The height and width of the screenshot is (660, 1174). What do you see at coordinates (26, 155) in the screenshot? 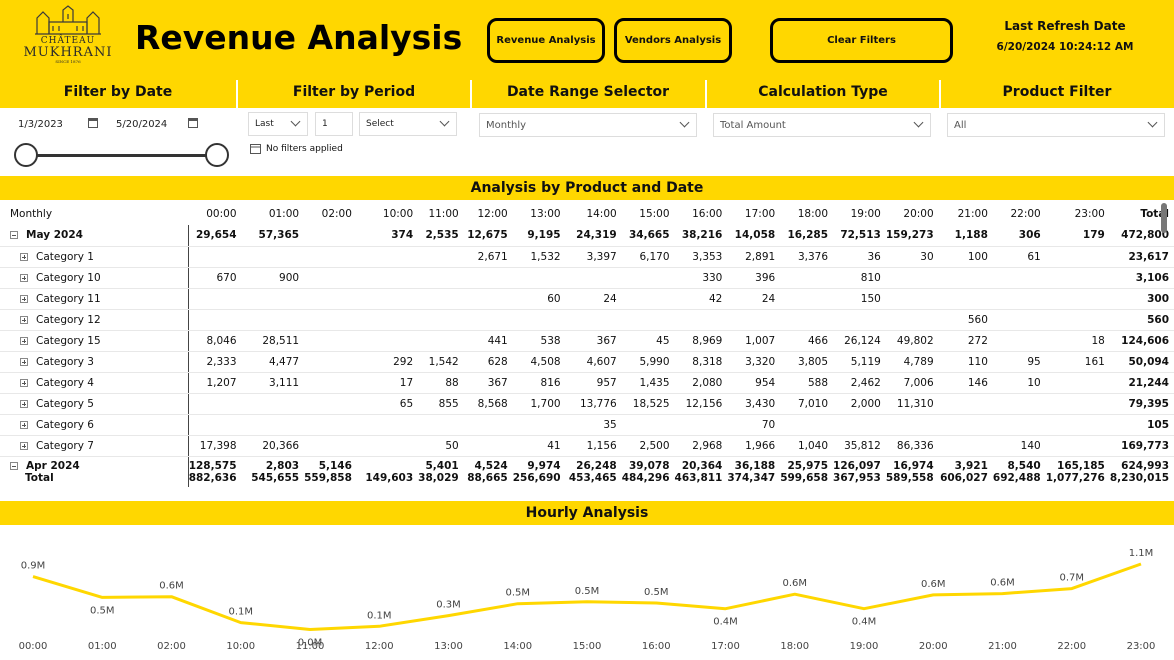
I see `slider-start-handle` at bounding box center [26, 155].